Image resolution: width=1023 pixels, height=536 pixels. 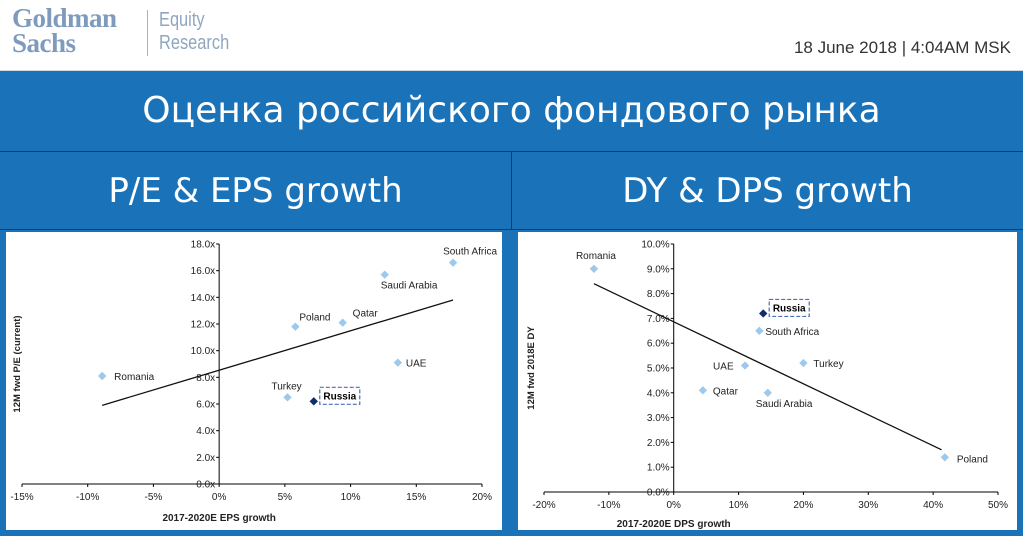 I want to click on x-tick-label: 5%, so click(x=285, y=497).